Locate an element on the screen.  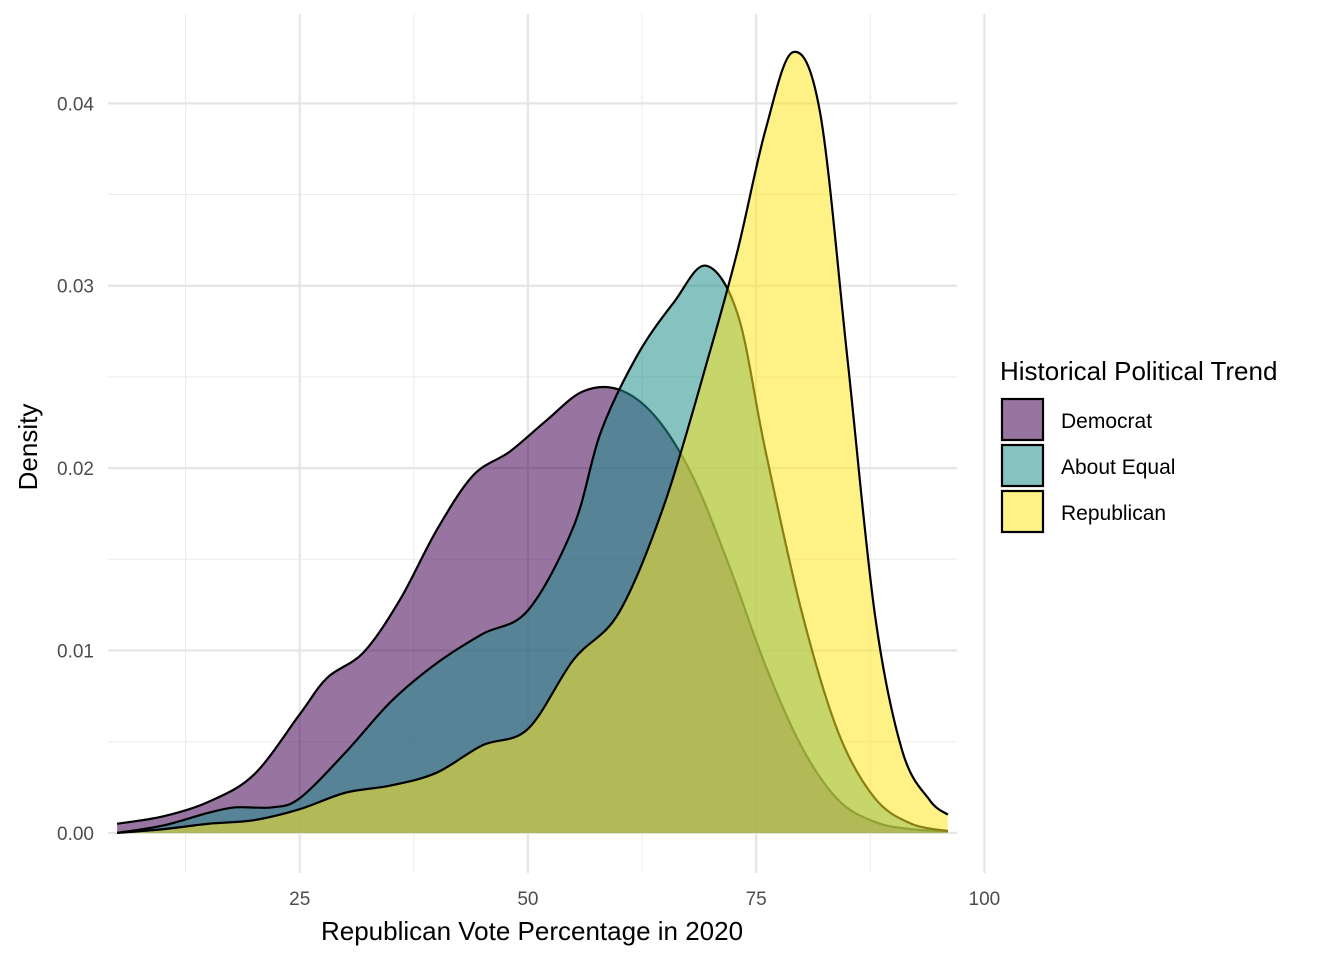
x-axis-ticks: 25 50 75 100 is located at coordinates (644, 899).